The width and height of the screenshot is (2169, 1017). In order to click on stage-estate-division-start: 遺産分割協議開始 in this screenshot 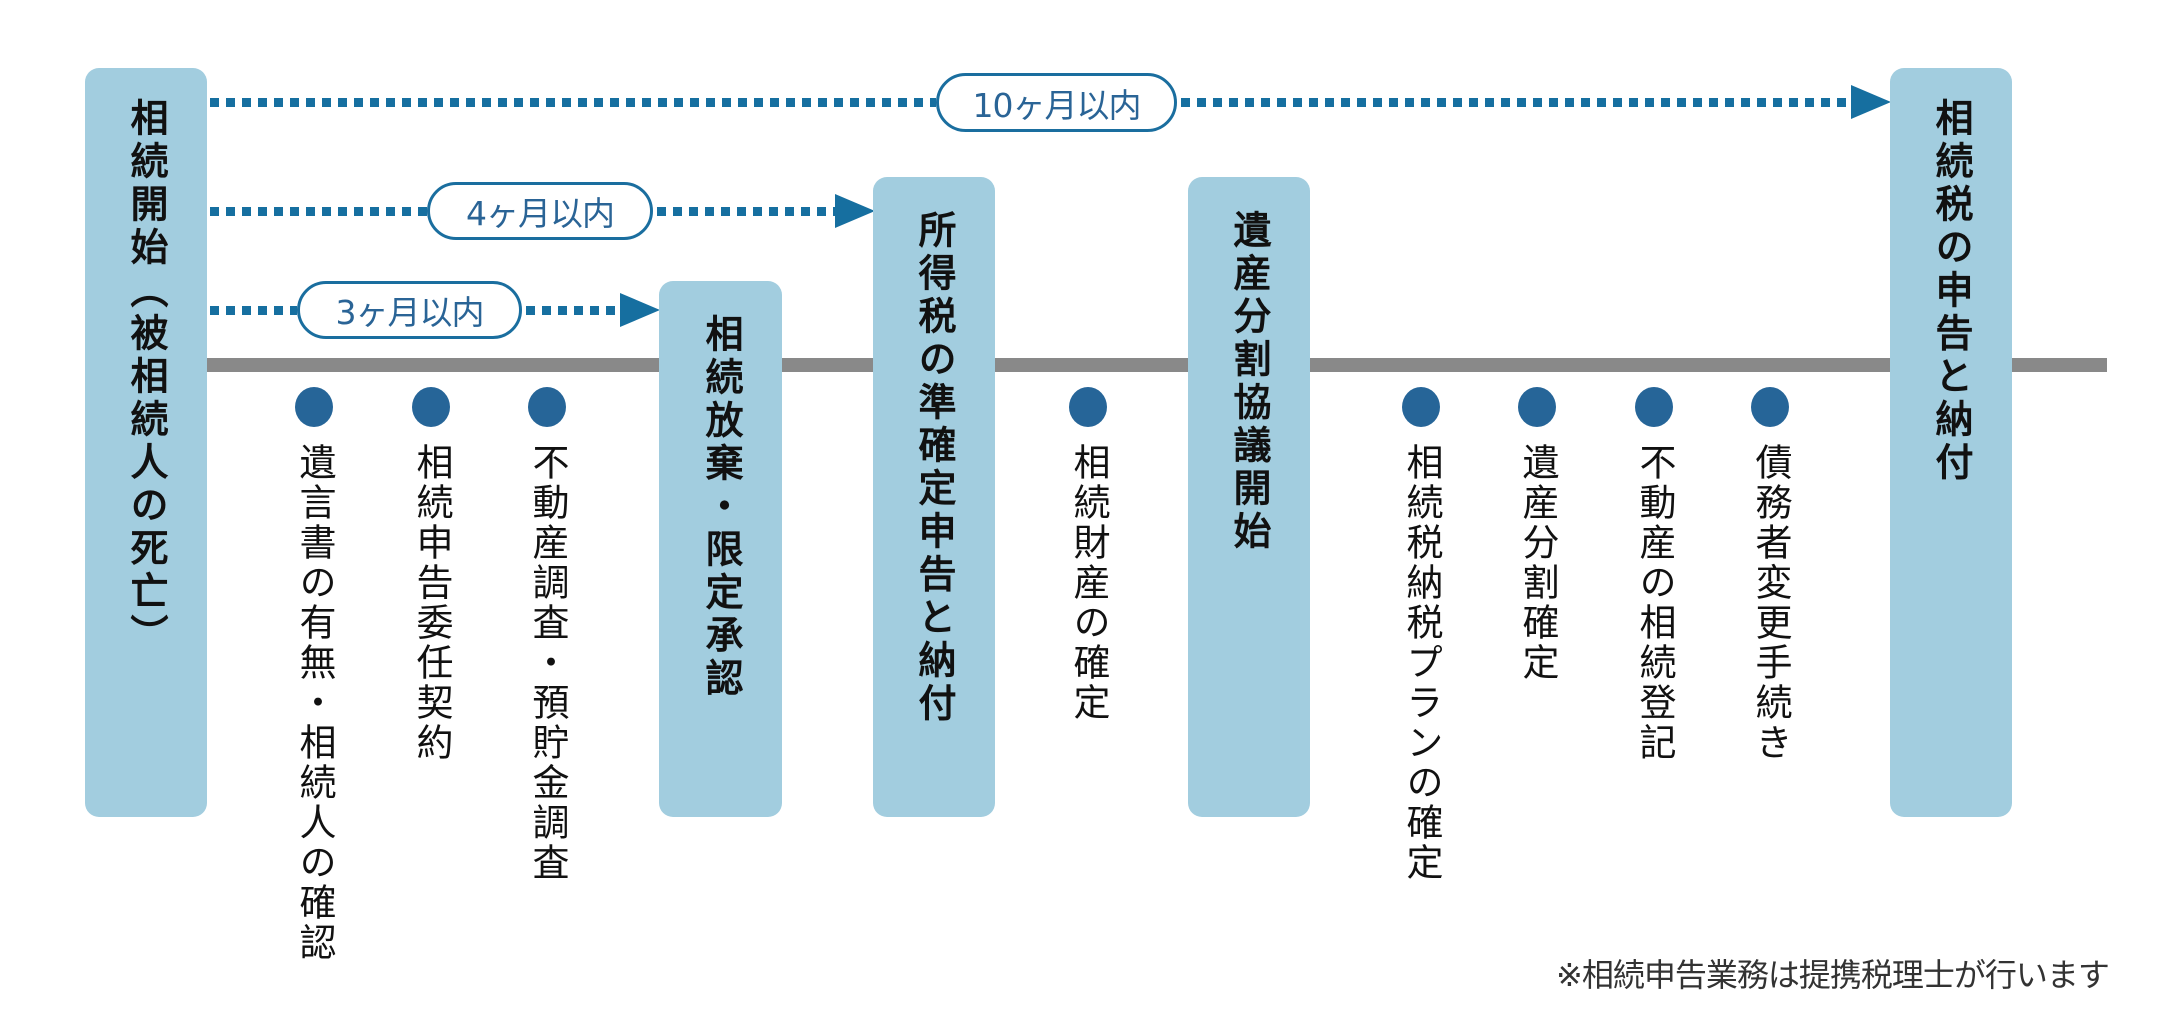, I will do `click(1249, 497)`.